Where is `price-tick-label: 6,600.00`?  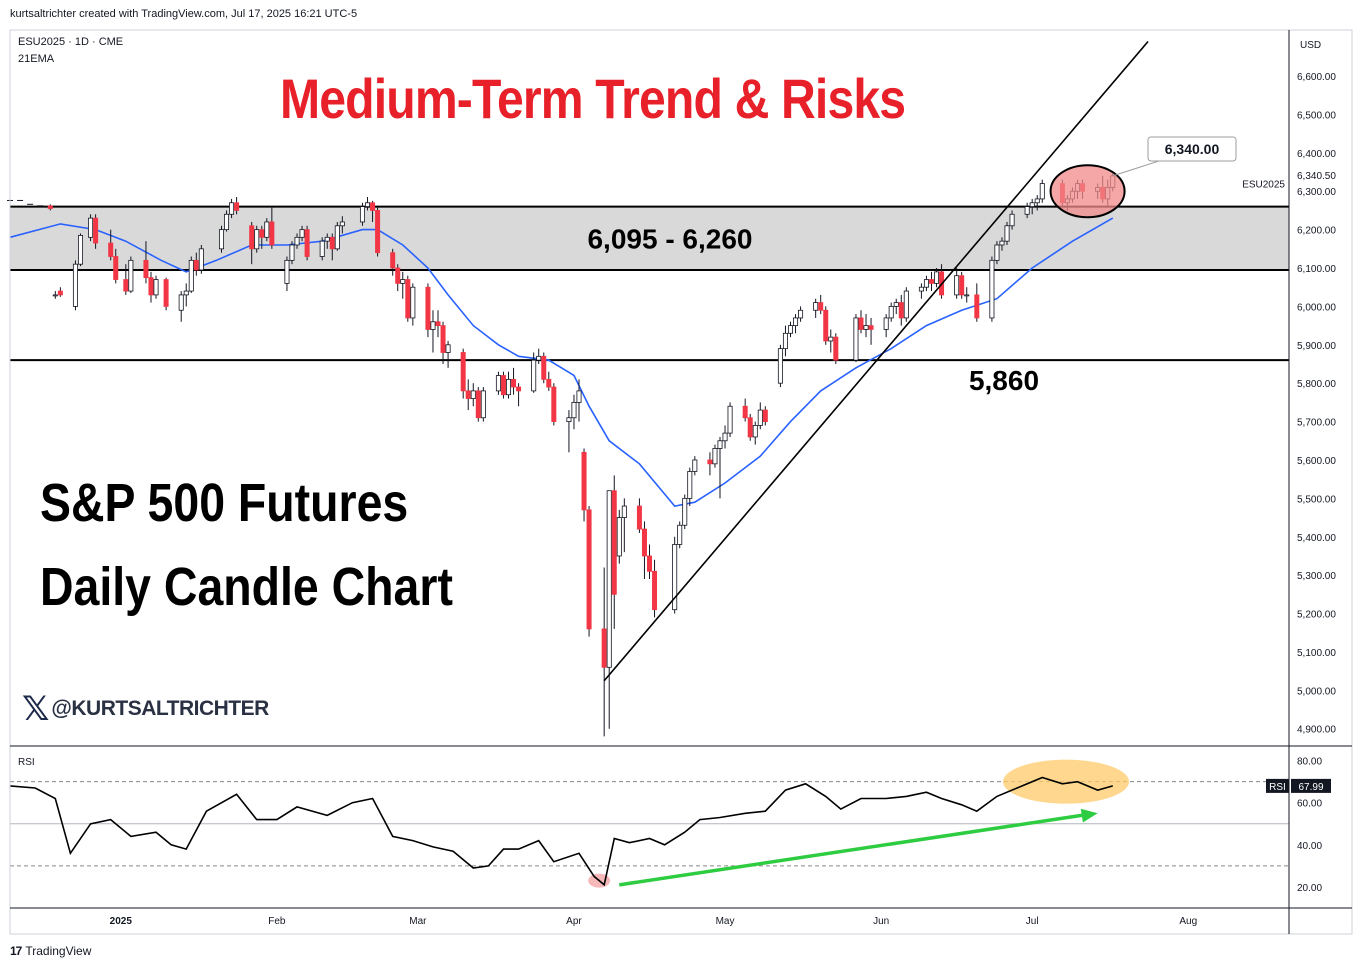
price-tick-label: 6,600.00 is located at coordinates (1316, 77).